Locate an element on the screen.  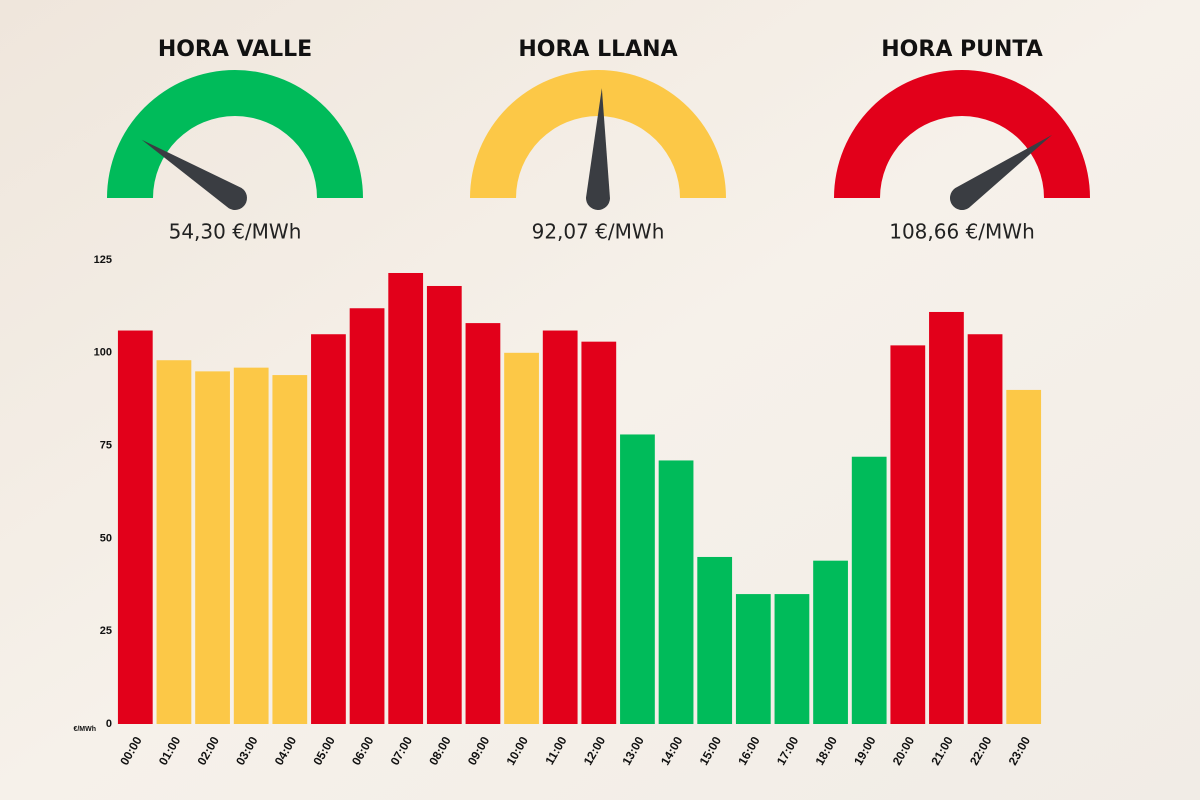
gauge-title: HORA VALLE is located at coordinates (235, 49).